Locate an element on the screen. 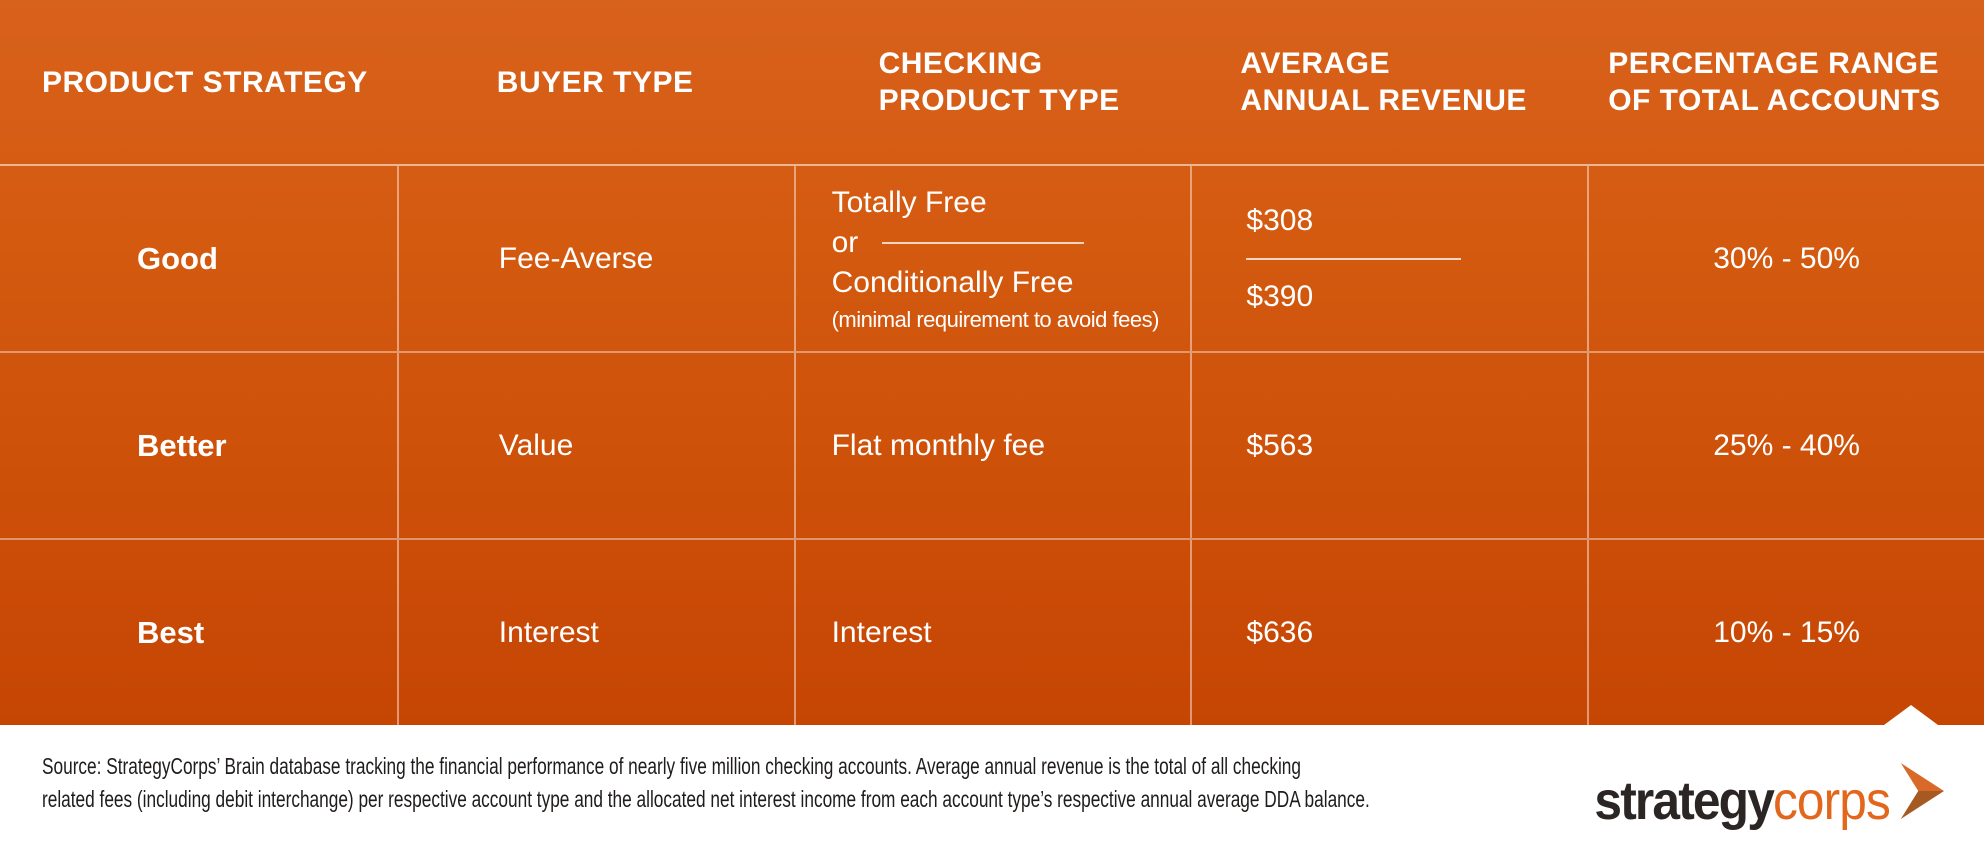 This screenshot has height=856, width=1984. revenue-stack: $308 $390 is located at coordinates (1354, 259).